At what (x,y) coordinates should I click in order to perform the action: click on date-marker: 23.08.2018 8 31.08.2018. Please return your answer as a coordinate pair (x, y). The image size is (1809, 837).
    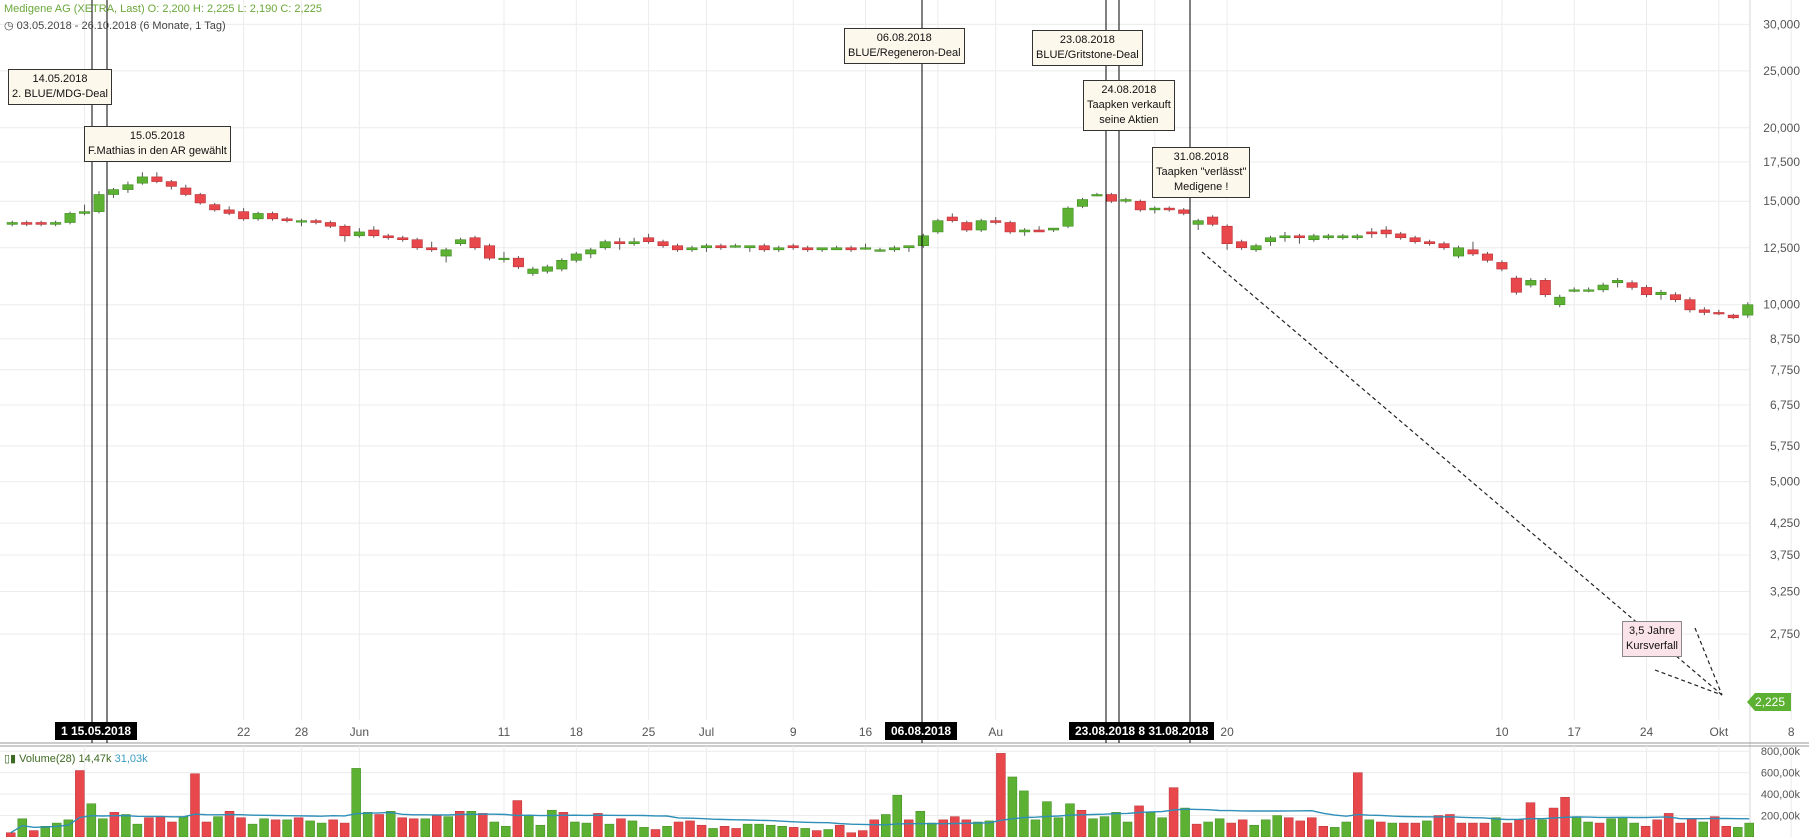
    Looking at the image, I should click on (1142, 731).